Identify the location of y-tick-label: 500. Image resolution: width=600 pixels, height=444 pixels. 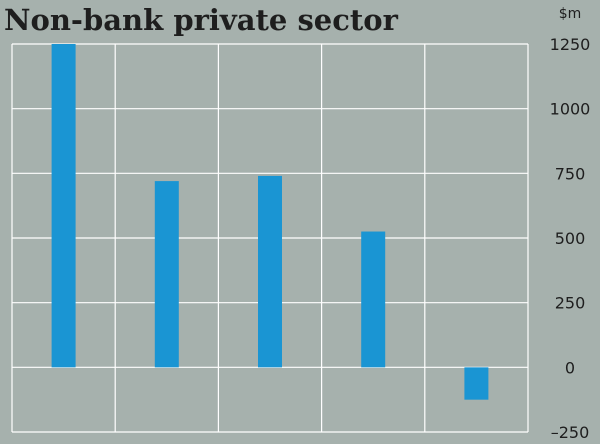
(570, 238).